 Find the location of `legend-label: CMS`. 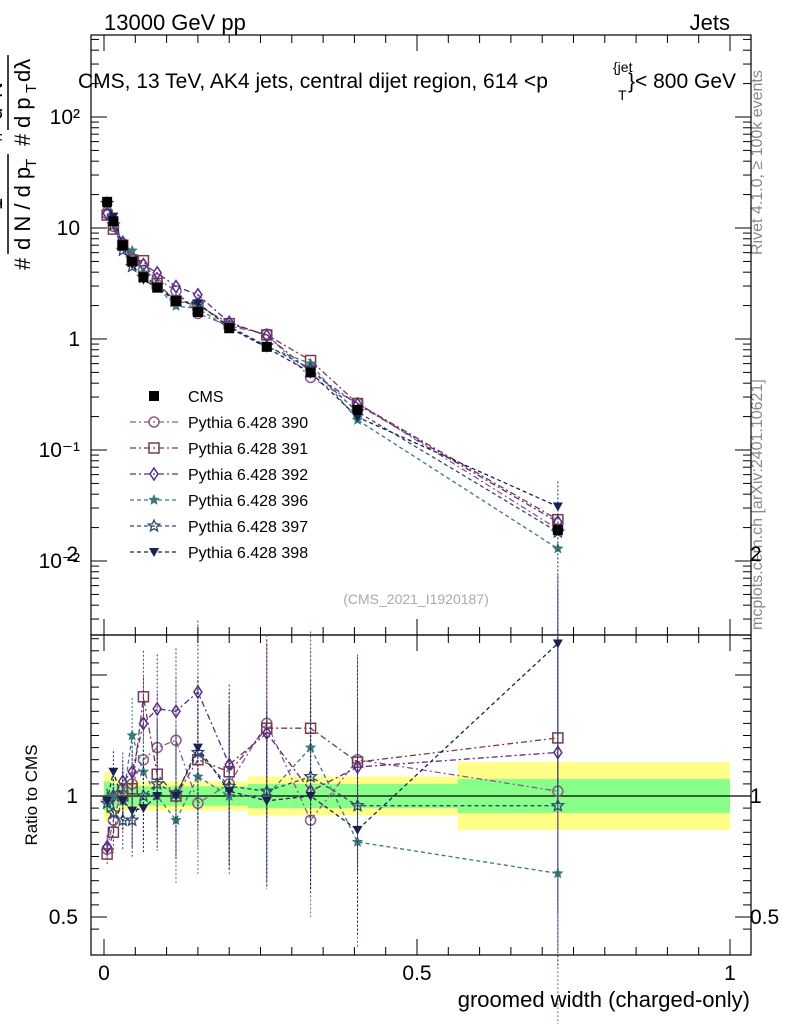

legend-label: CMS is located at coordinates (206, 397).